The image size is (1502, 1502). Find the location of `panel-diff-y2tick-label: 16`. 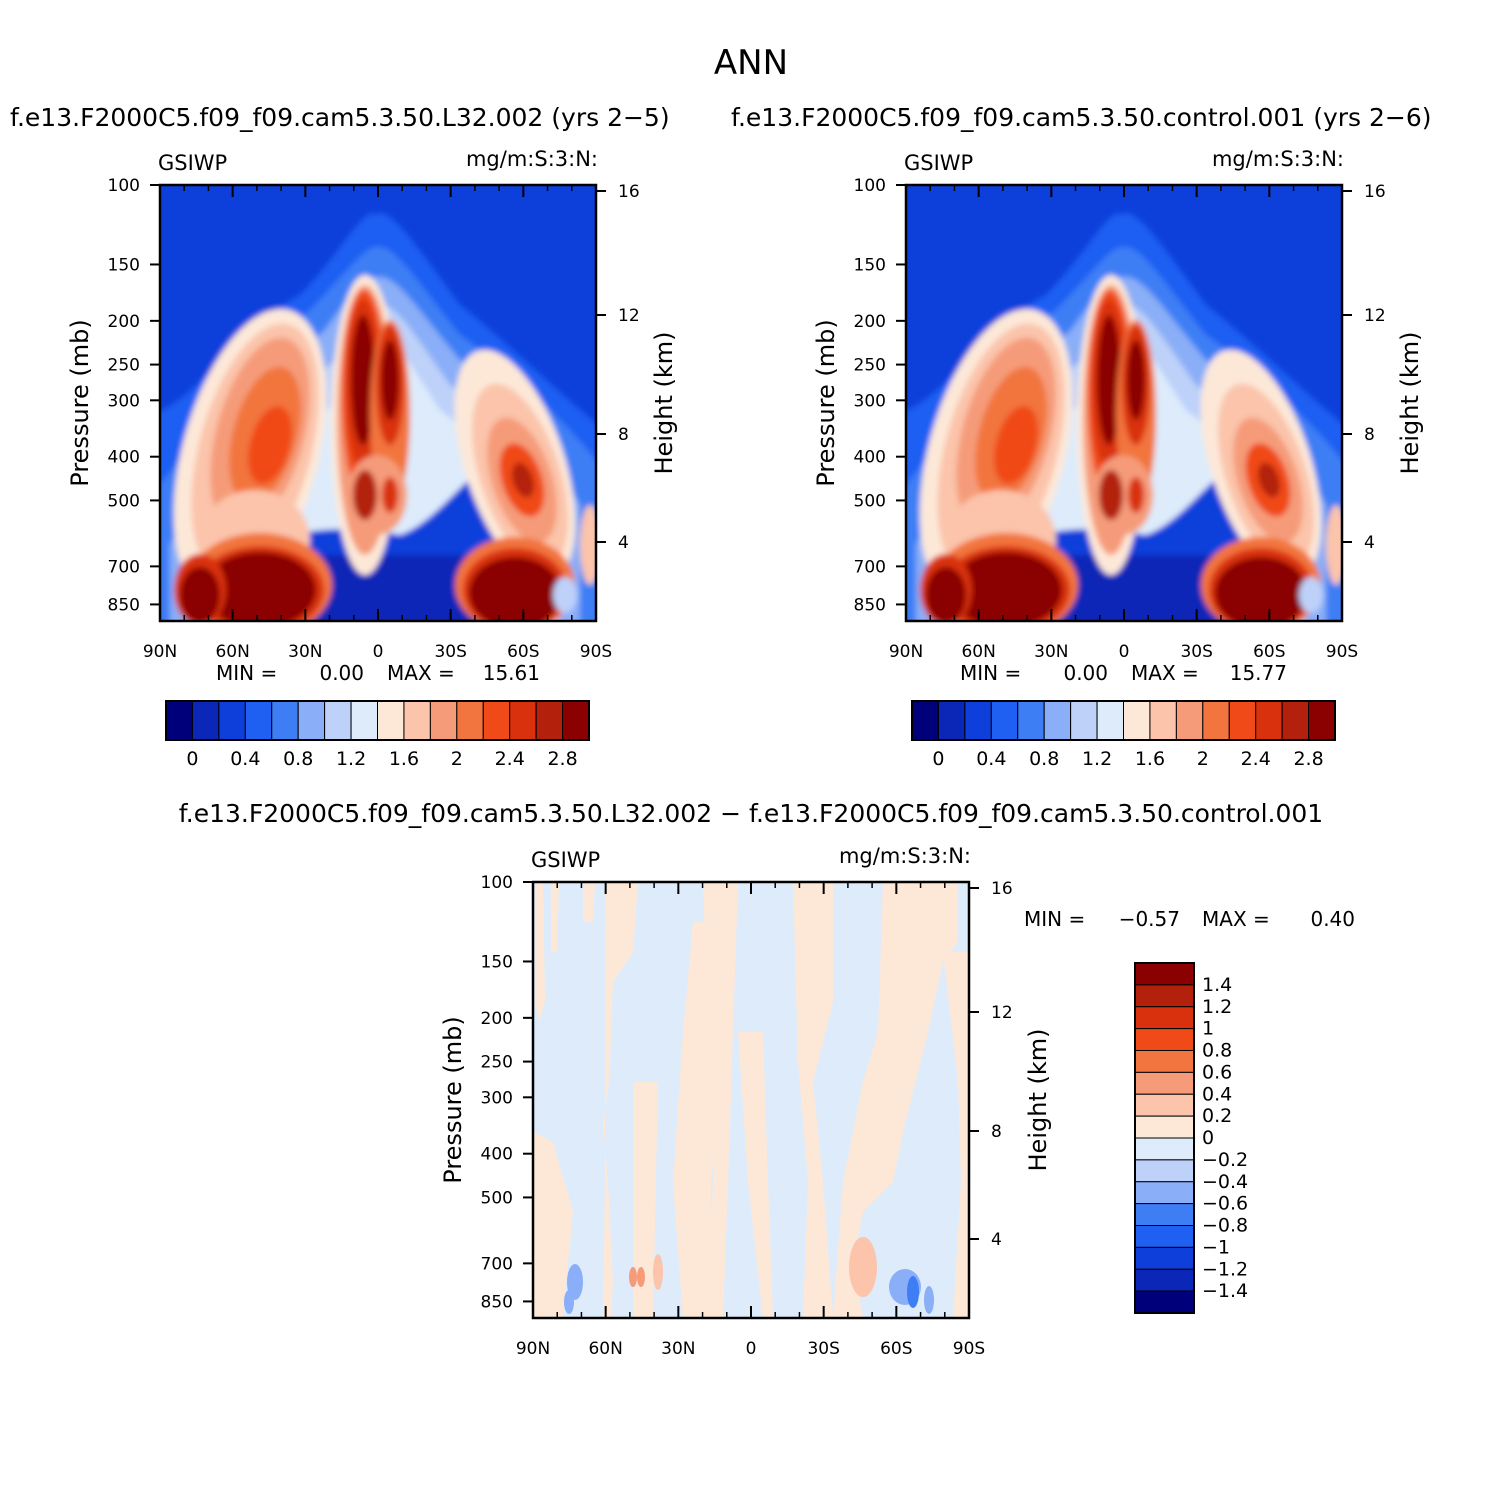

panel-diff-y2tick-label: 16 is located at coordinates (1002, 889).